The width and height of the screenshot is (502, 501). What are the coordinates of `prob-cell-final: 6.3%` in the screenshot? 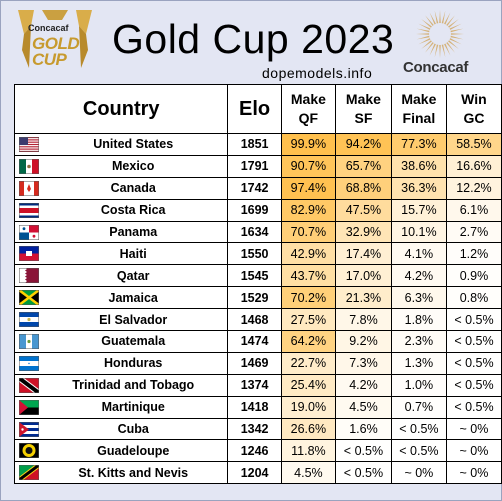 It's located at (418, 298).